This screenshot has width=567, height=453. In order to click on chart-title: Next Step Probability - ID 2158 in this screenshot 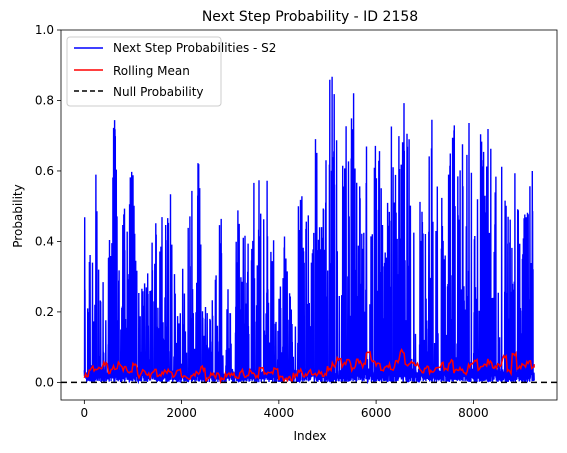, I will do `click(310, 17)`.